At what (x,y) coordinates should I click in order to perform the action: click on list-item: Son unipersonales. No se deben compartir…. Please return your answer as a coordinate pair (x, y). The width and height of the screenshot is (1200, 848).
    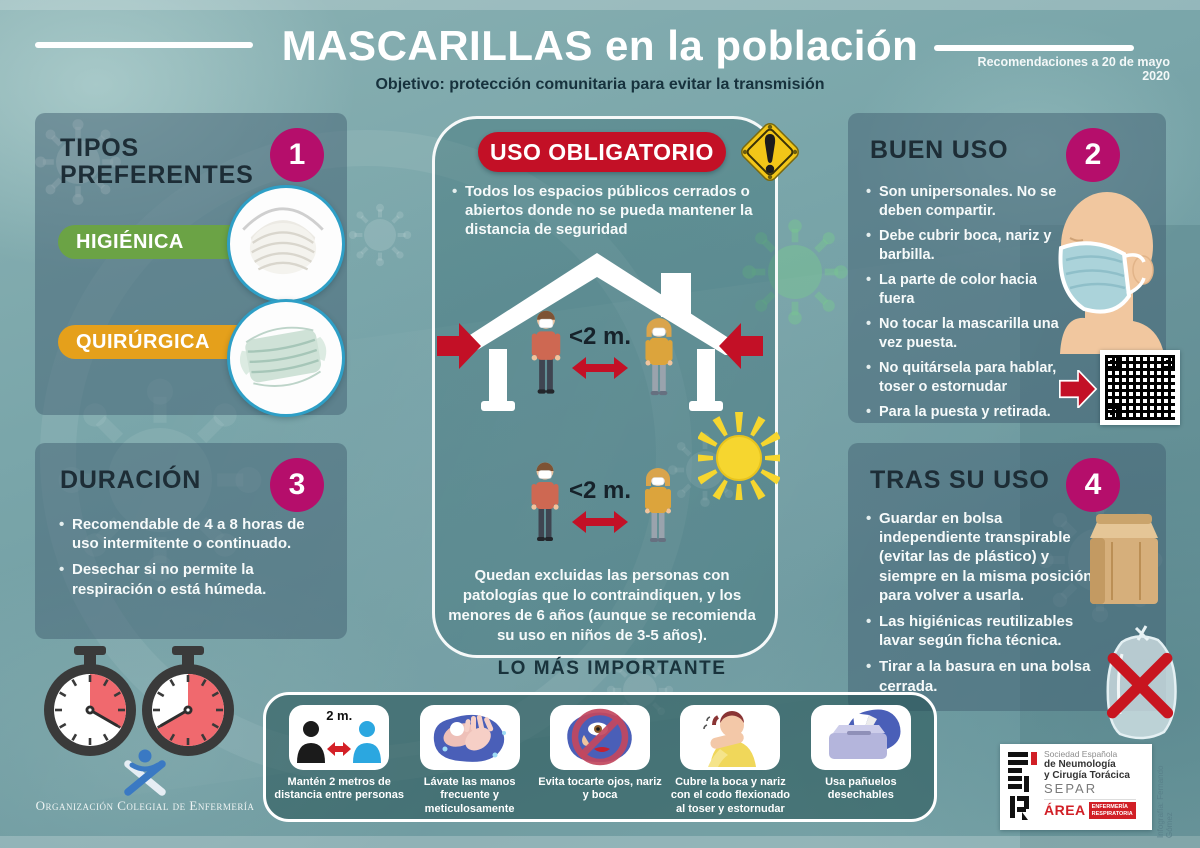
    Looking at the image, I should click on (965, 201).